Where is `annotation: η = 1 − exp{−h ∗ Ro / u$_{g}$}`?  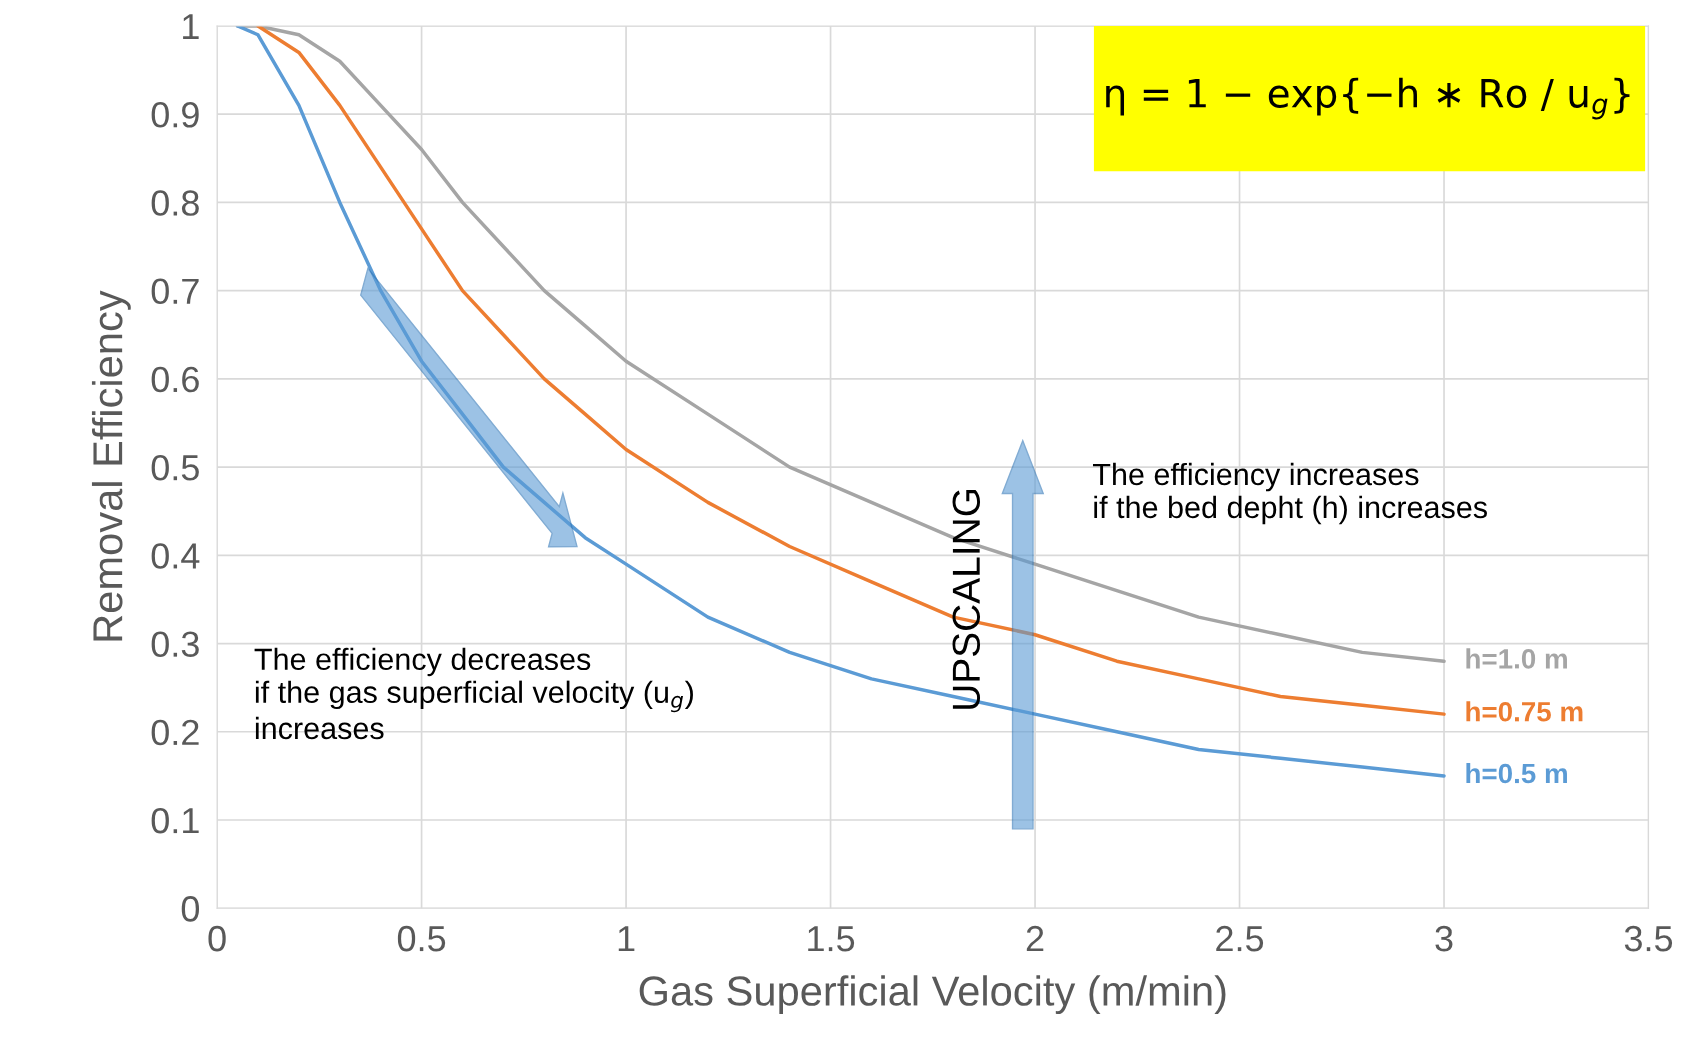
annotation: η = 1 − exp{−h ∗ Ro / u$_{g}$} is located at coordinates (1368, 98).